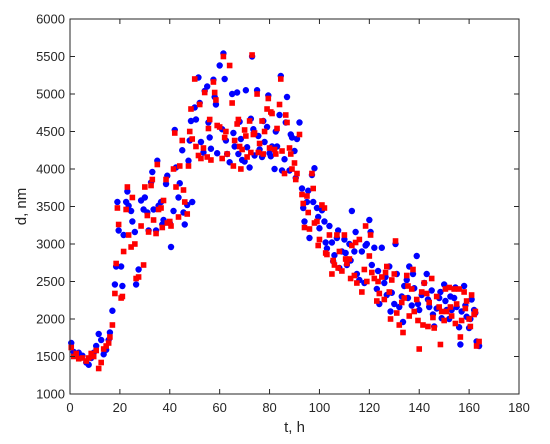 The width and height of the screenshot is (550, 444). Describe the element at coordinates (69, 407) in the screenshot. I see `x-tick-label: 0` at that location.